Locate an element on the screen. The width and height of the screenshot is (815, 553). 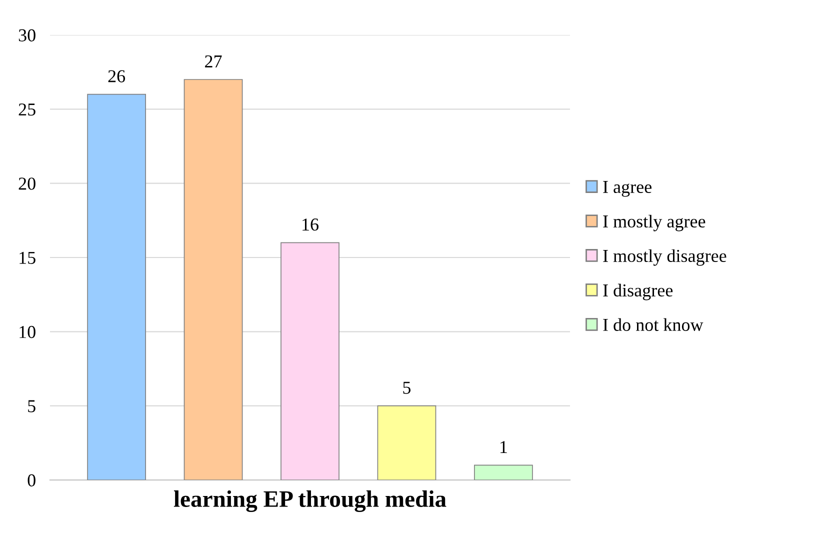
legend-label: I mostly disagree is located at coordinates (664, 257).